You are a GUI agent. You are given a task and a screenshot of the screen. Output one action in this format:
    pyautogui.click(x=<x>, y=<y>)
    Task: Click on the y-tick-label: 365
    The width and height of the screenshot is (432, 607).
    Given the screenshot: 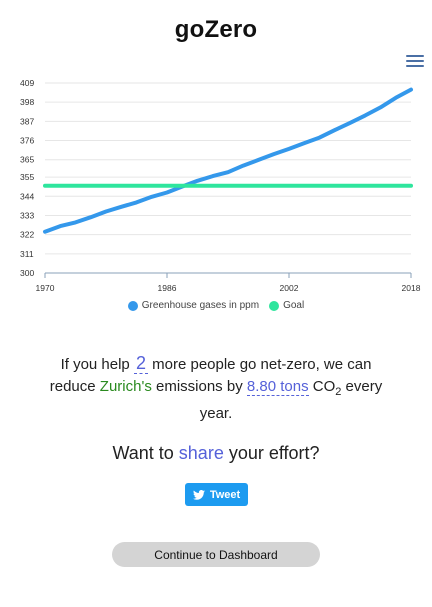 What is the action you would take?
    pyautogui.click(x=27, y=160)
    